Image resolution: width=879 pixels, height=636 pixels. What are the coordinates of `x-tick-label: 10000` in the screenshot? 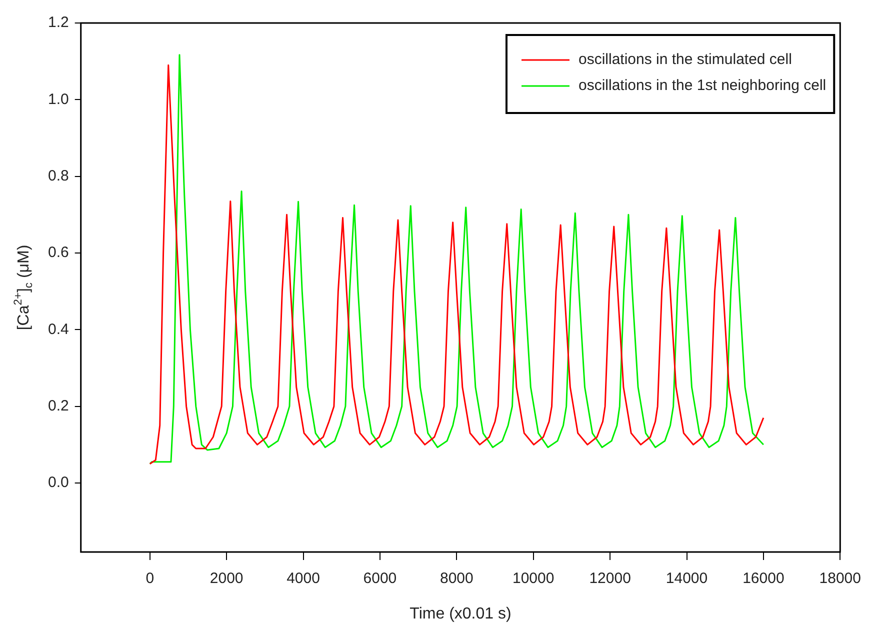 It's located at (533, 579).